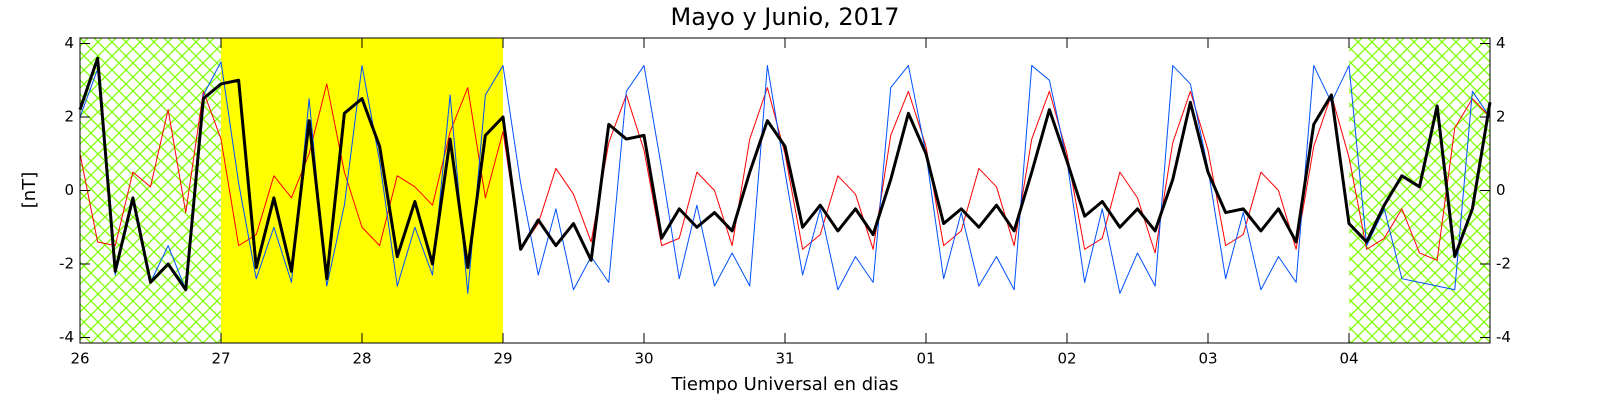 The width and height of the screenshot is (1600, 400). What do you see at coordinates (220, 359) in the screenshot?
I see `x-tick-label: 27` at bounding box center [220, 359].